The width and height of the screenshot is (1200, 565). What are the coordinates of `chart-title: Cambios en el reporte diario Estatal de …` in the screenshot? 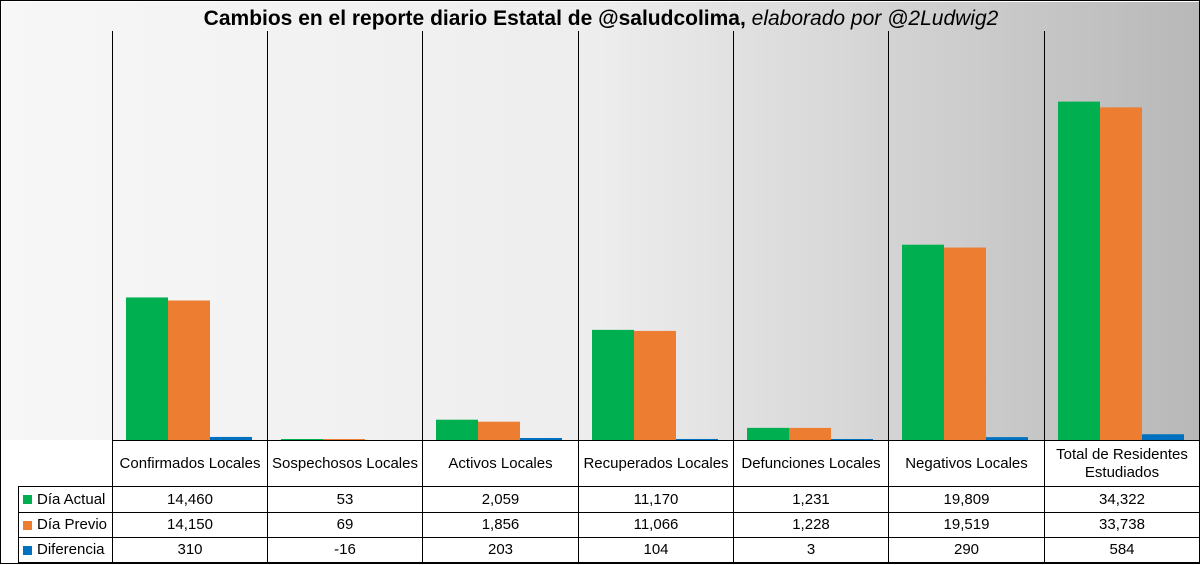 It's located at (600, 19).